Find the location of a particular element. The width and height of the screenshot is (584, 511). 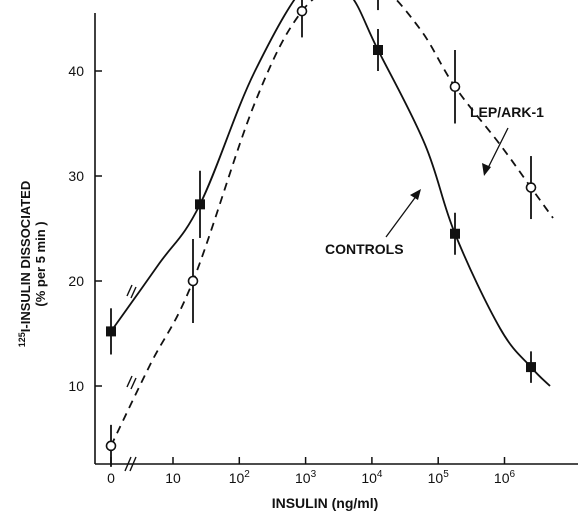

y-ticks: 1020304050 is located at coordinates (85, 228).